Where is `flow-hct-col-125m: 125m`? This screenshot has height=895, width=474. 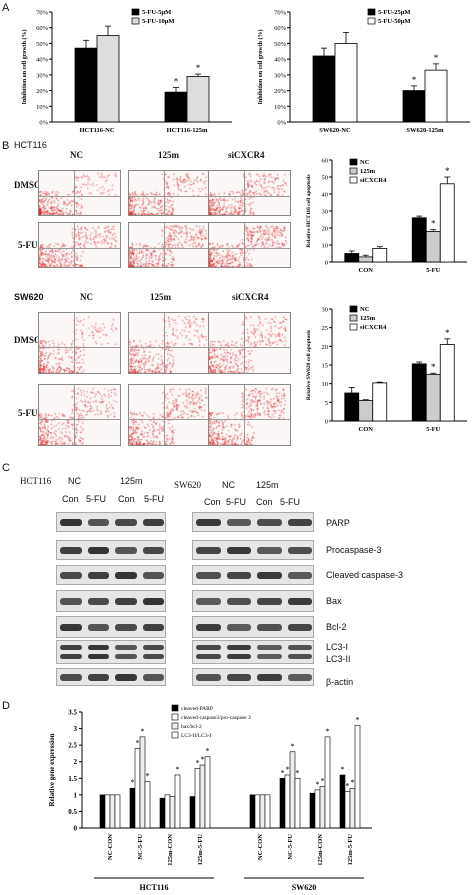
flow-hct-col-125m: 125m is located at coordinates (168, 155).